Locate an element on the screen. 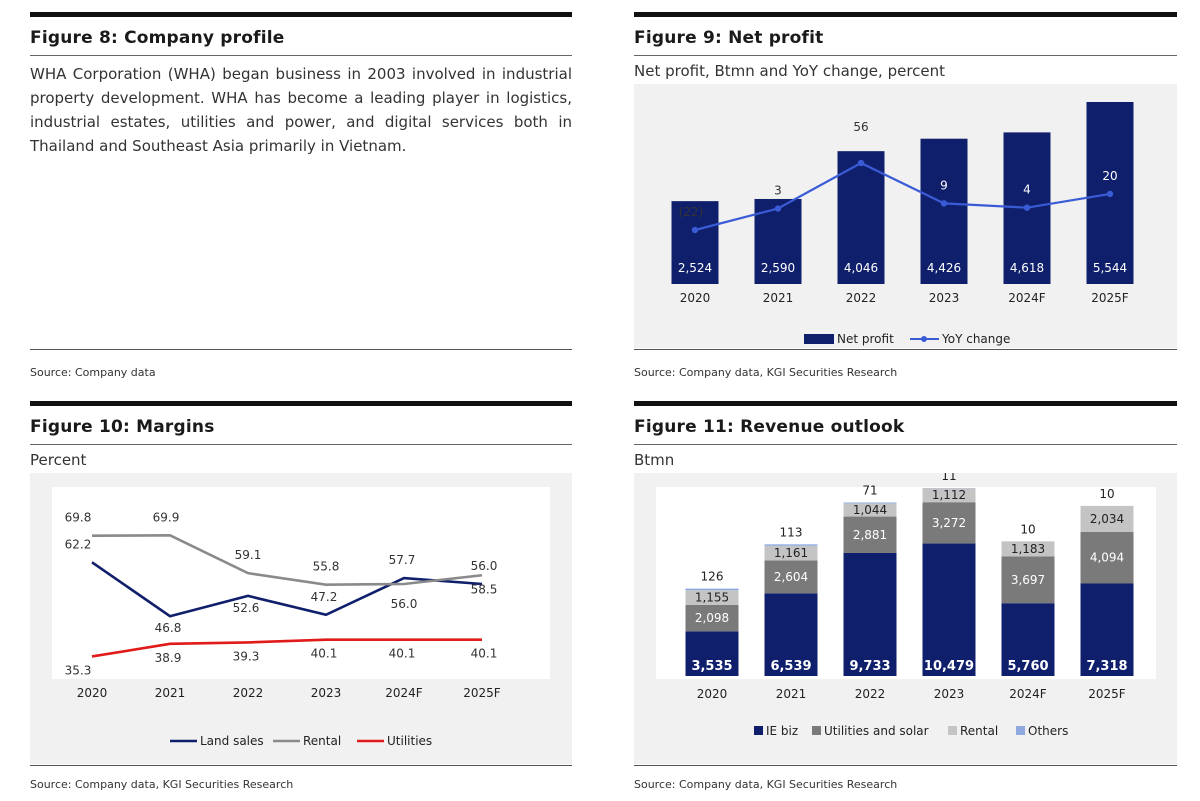  legend-label-land-sales: Land sales is located at coordinates (232, 741).